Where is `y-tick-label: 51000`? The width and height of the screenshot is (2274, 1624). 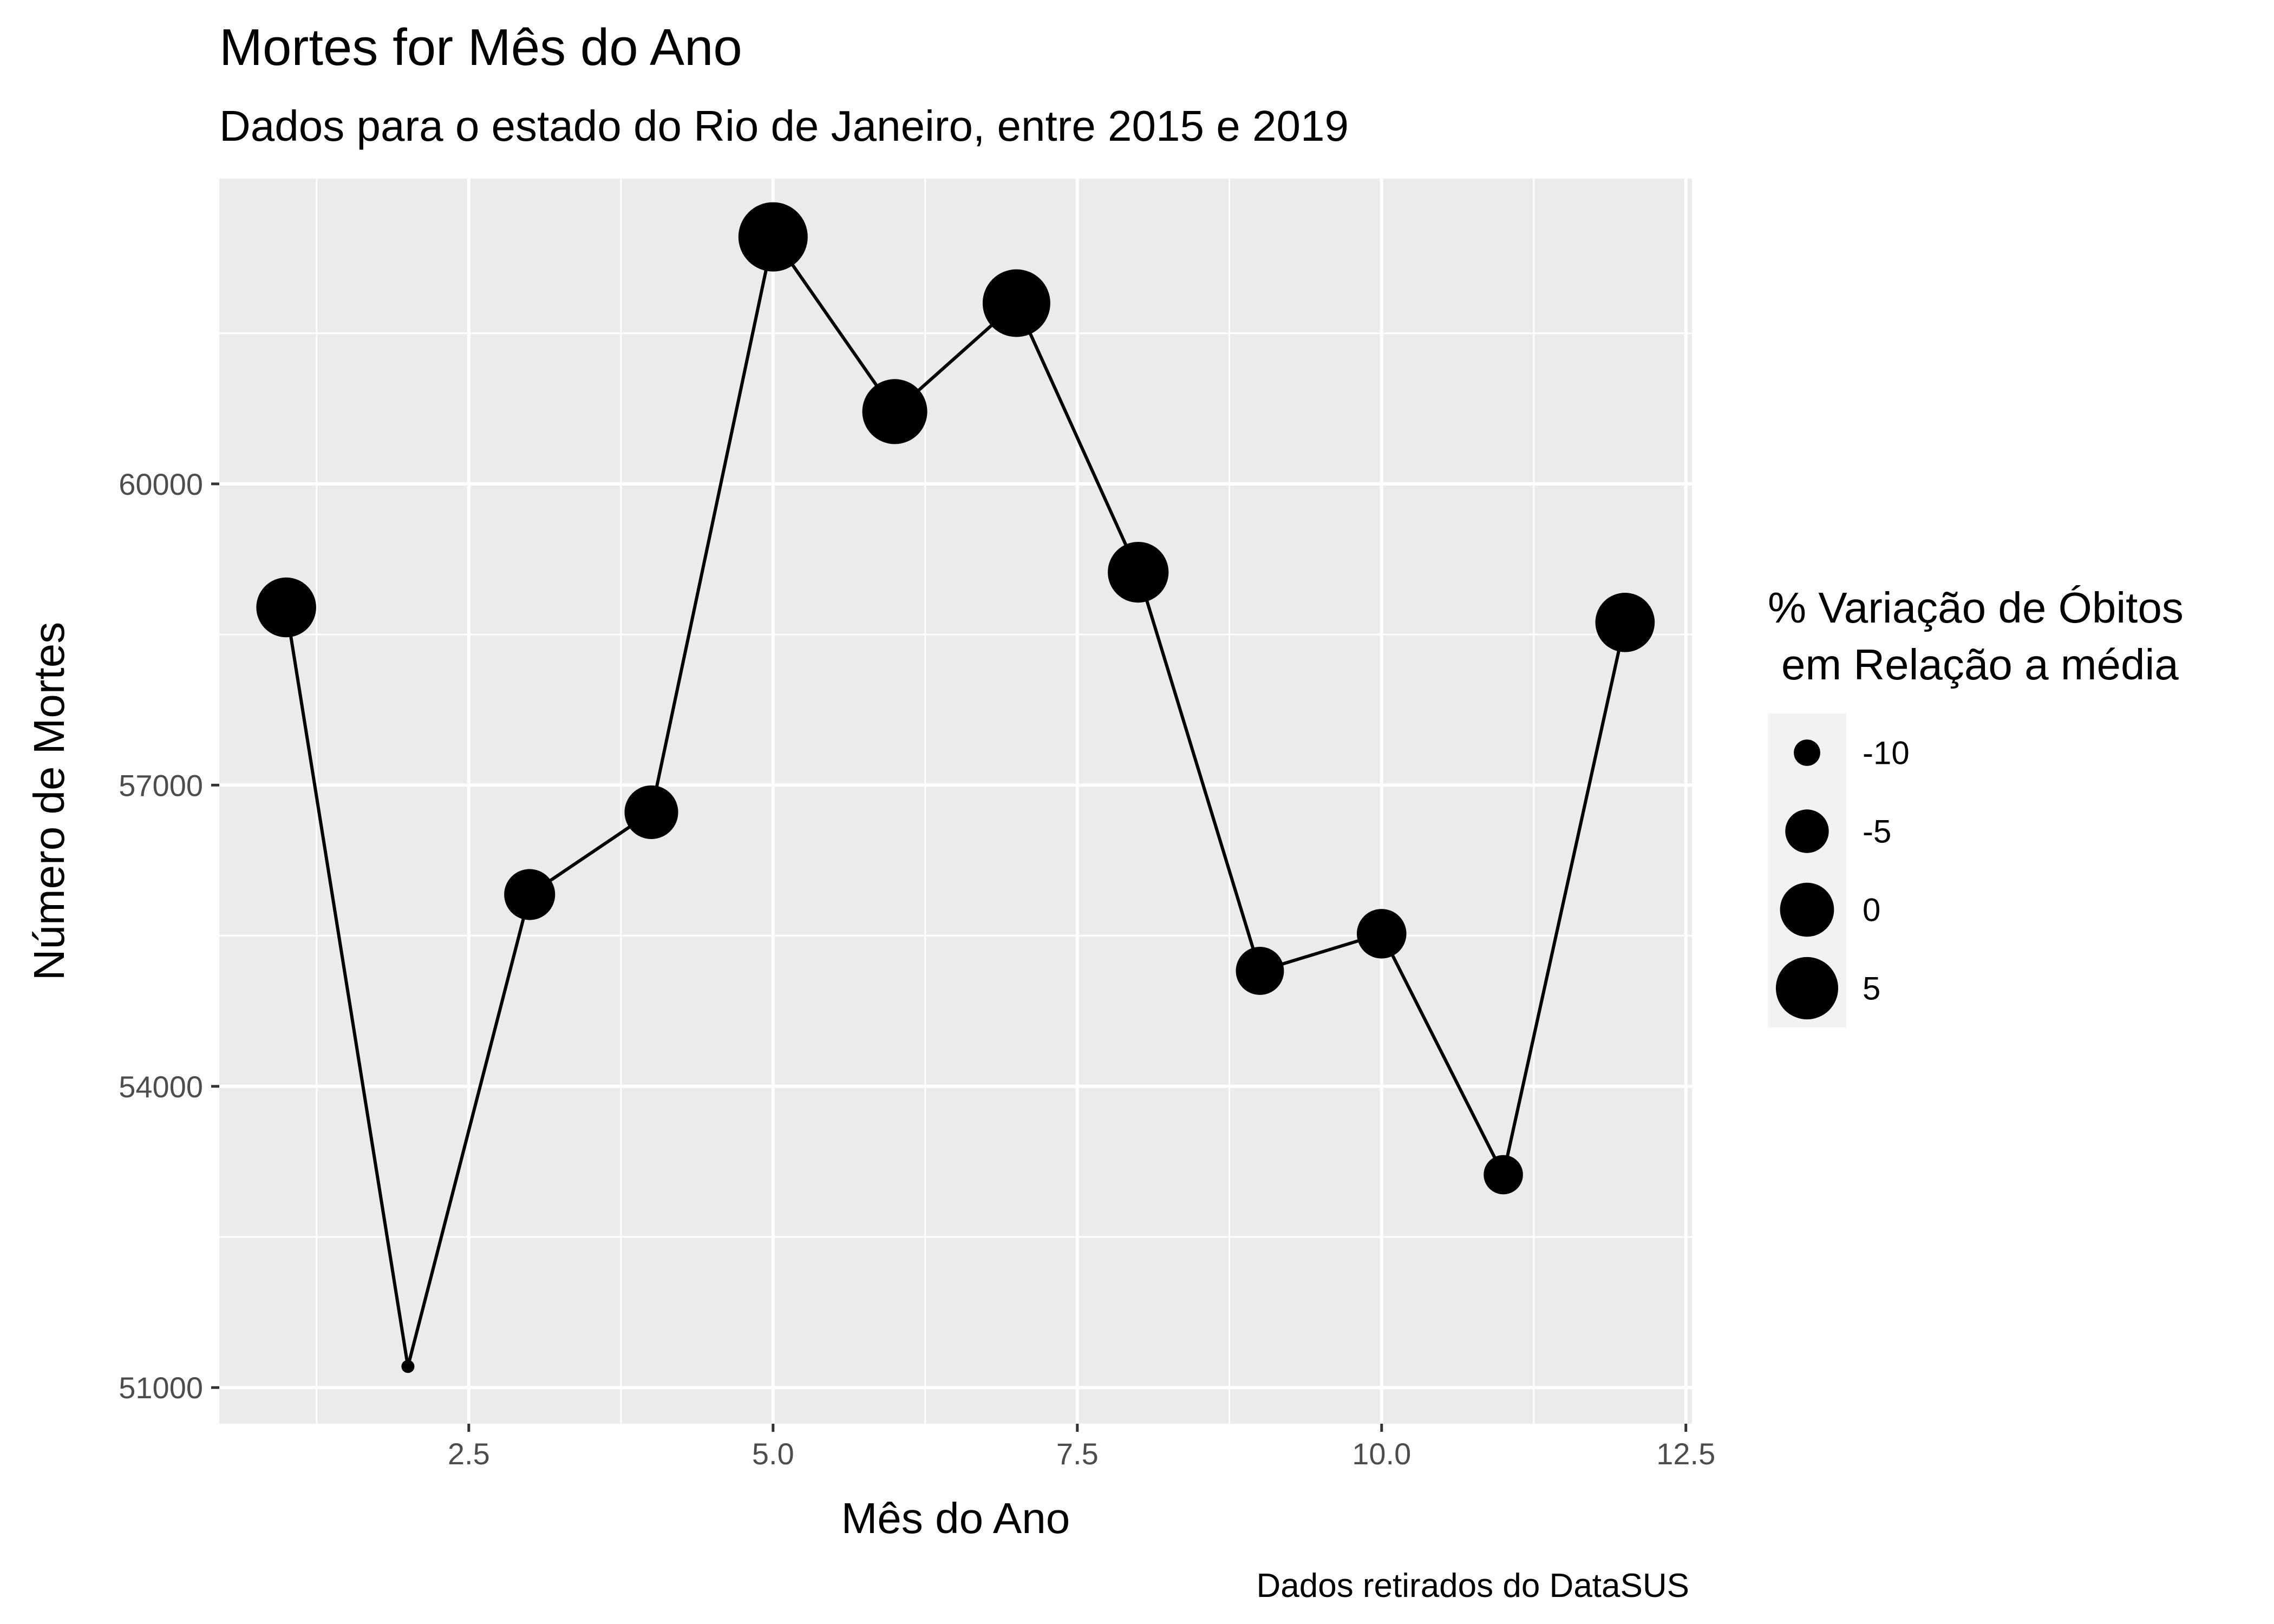
y-tick-label: 51000 is located at coordinates (161, 1388).